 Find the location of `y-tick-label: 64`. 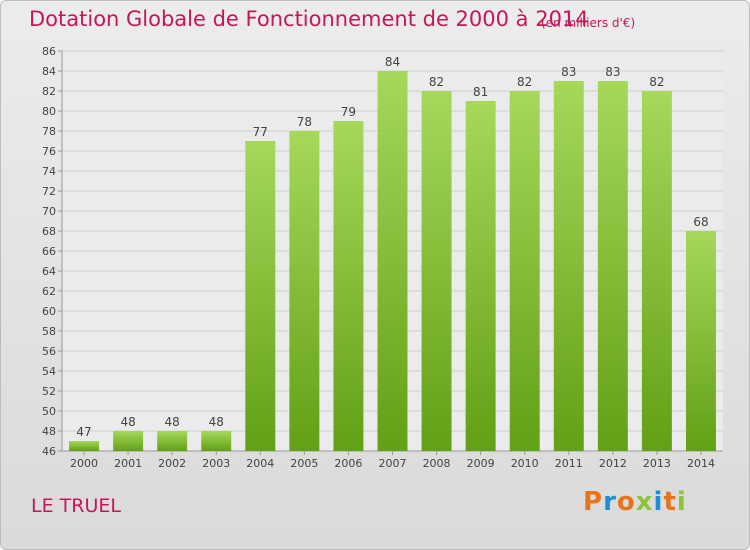

y-tick-label: 64 is located at coordinates (49, 271).